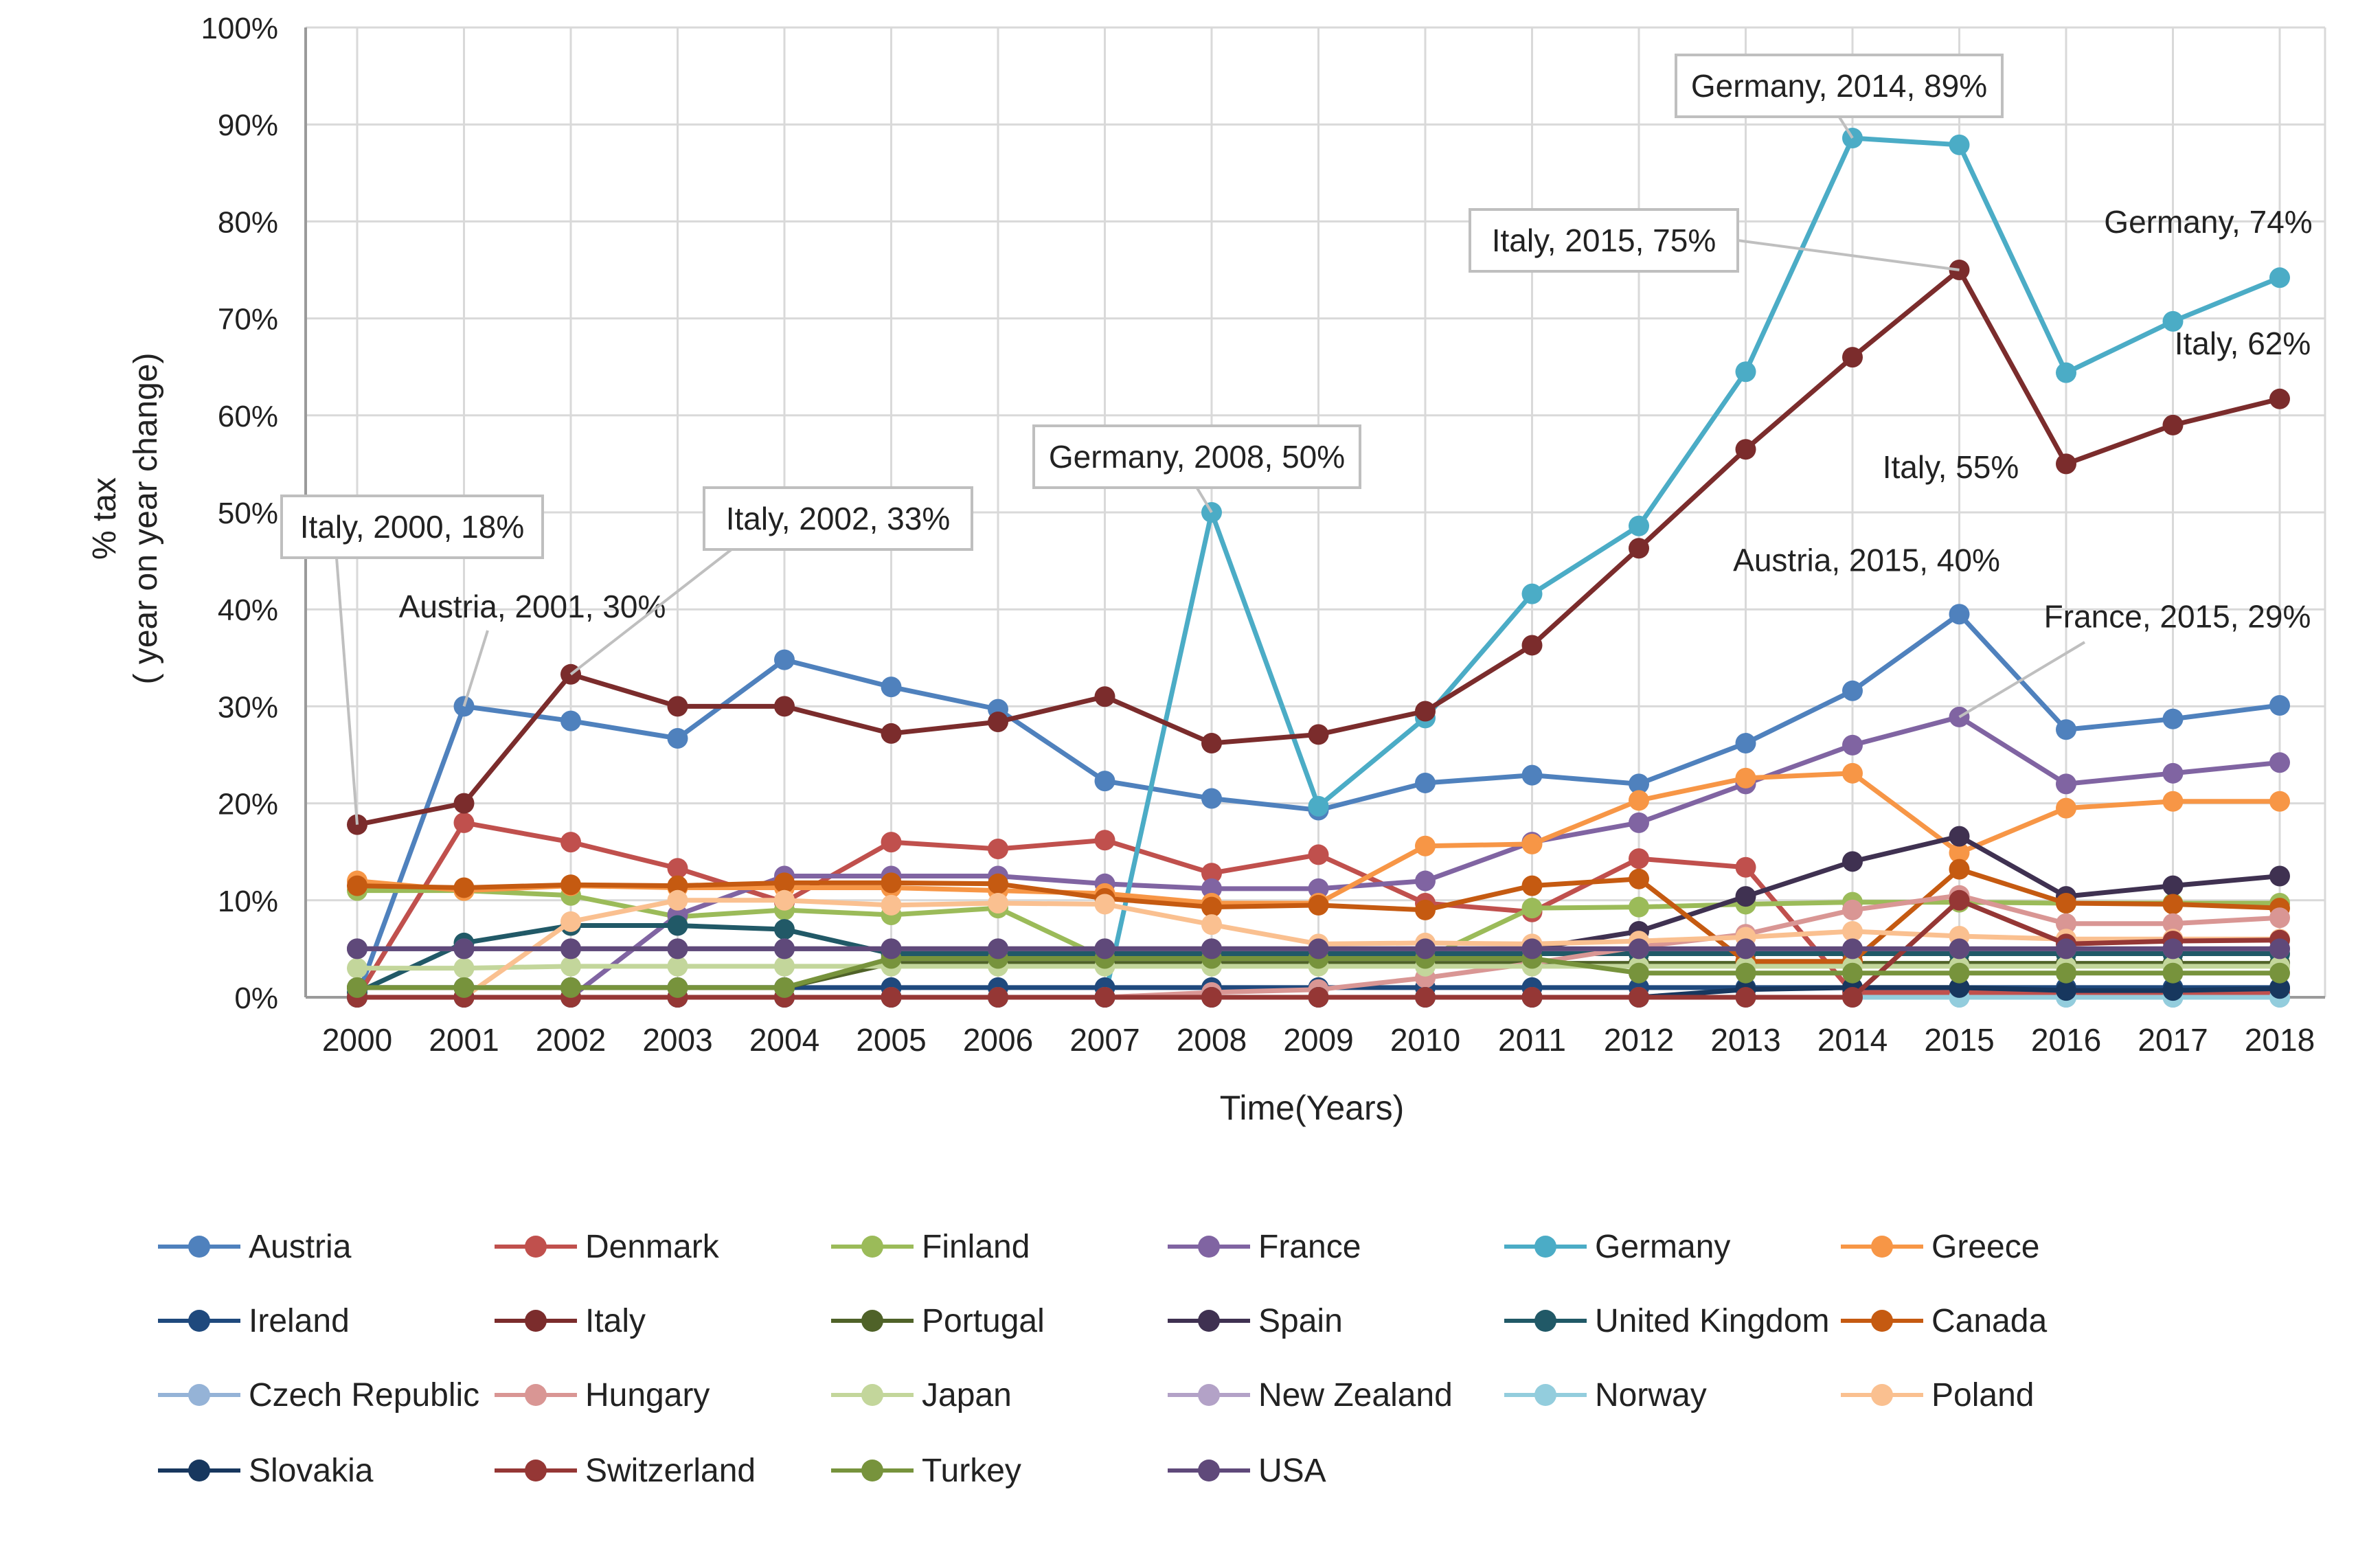  Describe the element at coordinates (254, 1321) in the screenshot. I see `legend-item-ireland: Ireland` at that location.